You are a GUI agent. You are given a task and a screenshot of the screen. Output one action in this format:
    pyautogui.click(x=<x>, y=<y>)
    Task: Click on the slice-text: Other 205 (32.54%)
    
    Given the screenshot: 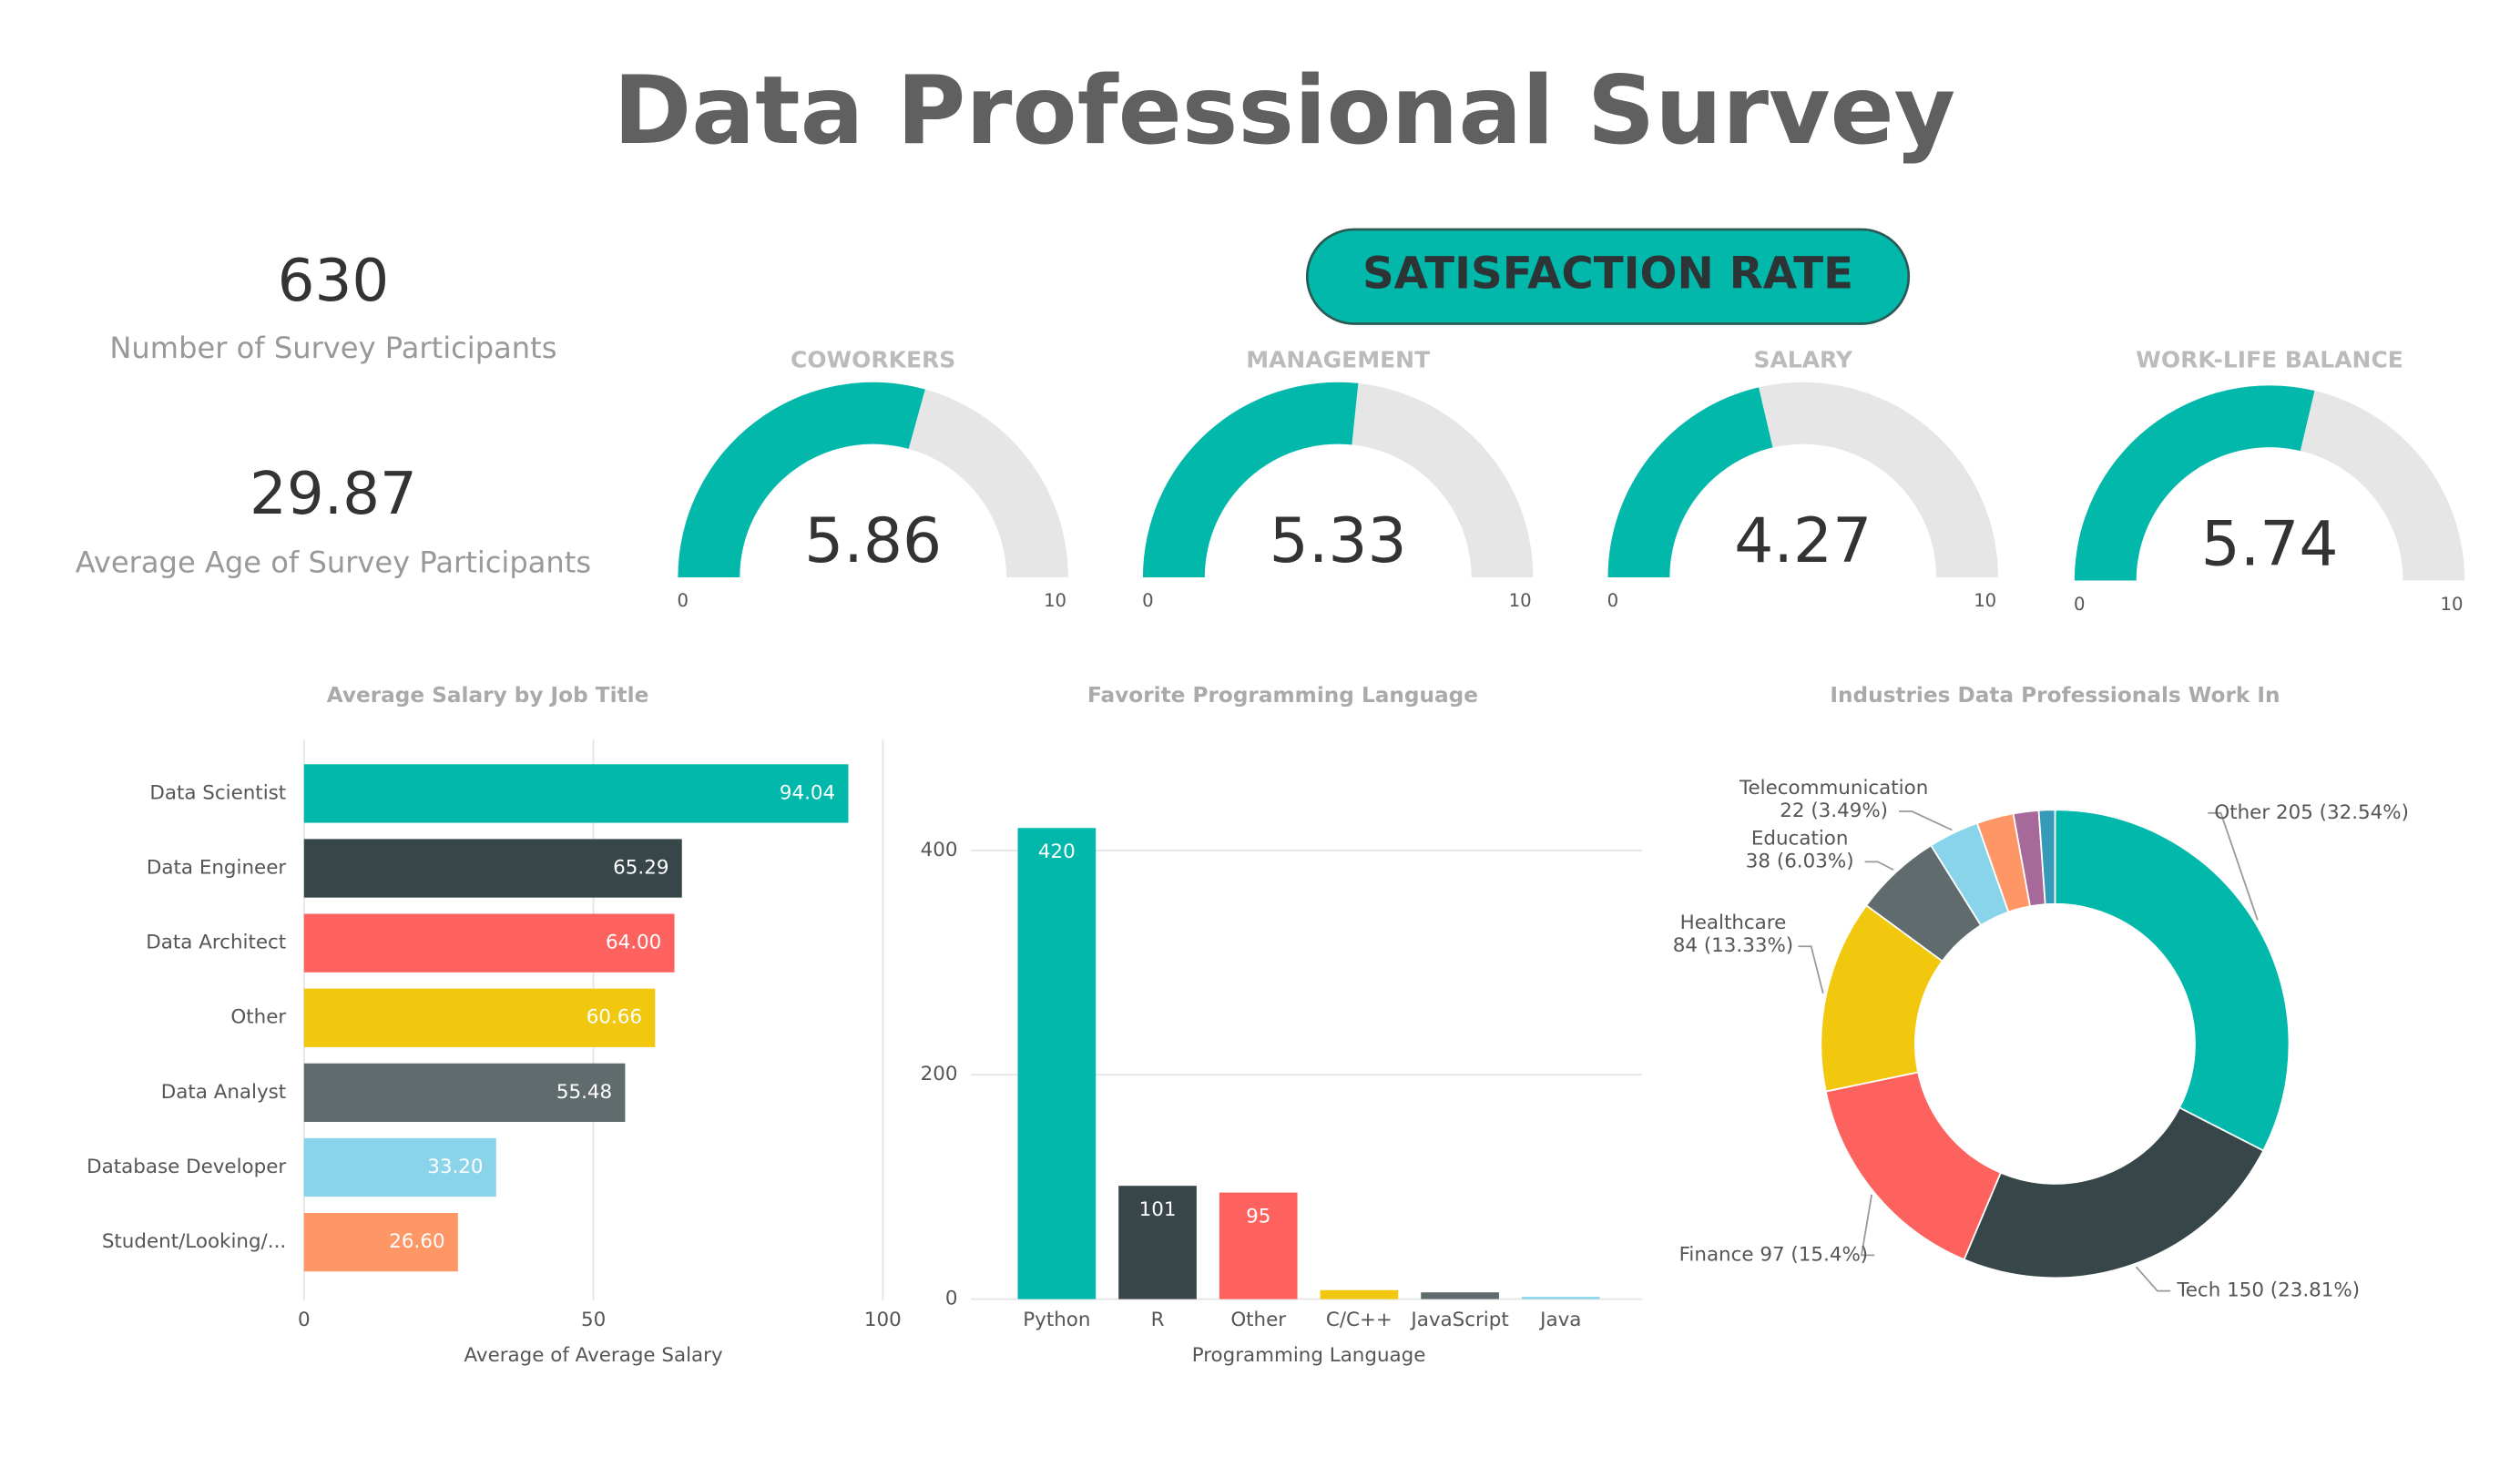 What is the action you would take?
    pyautogui.click(x=2312, y=813)
    